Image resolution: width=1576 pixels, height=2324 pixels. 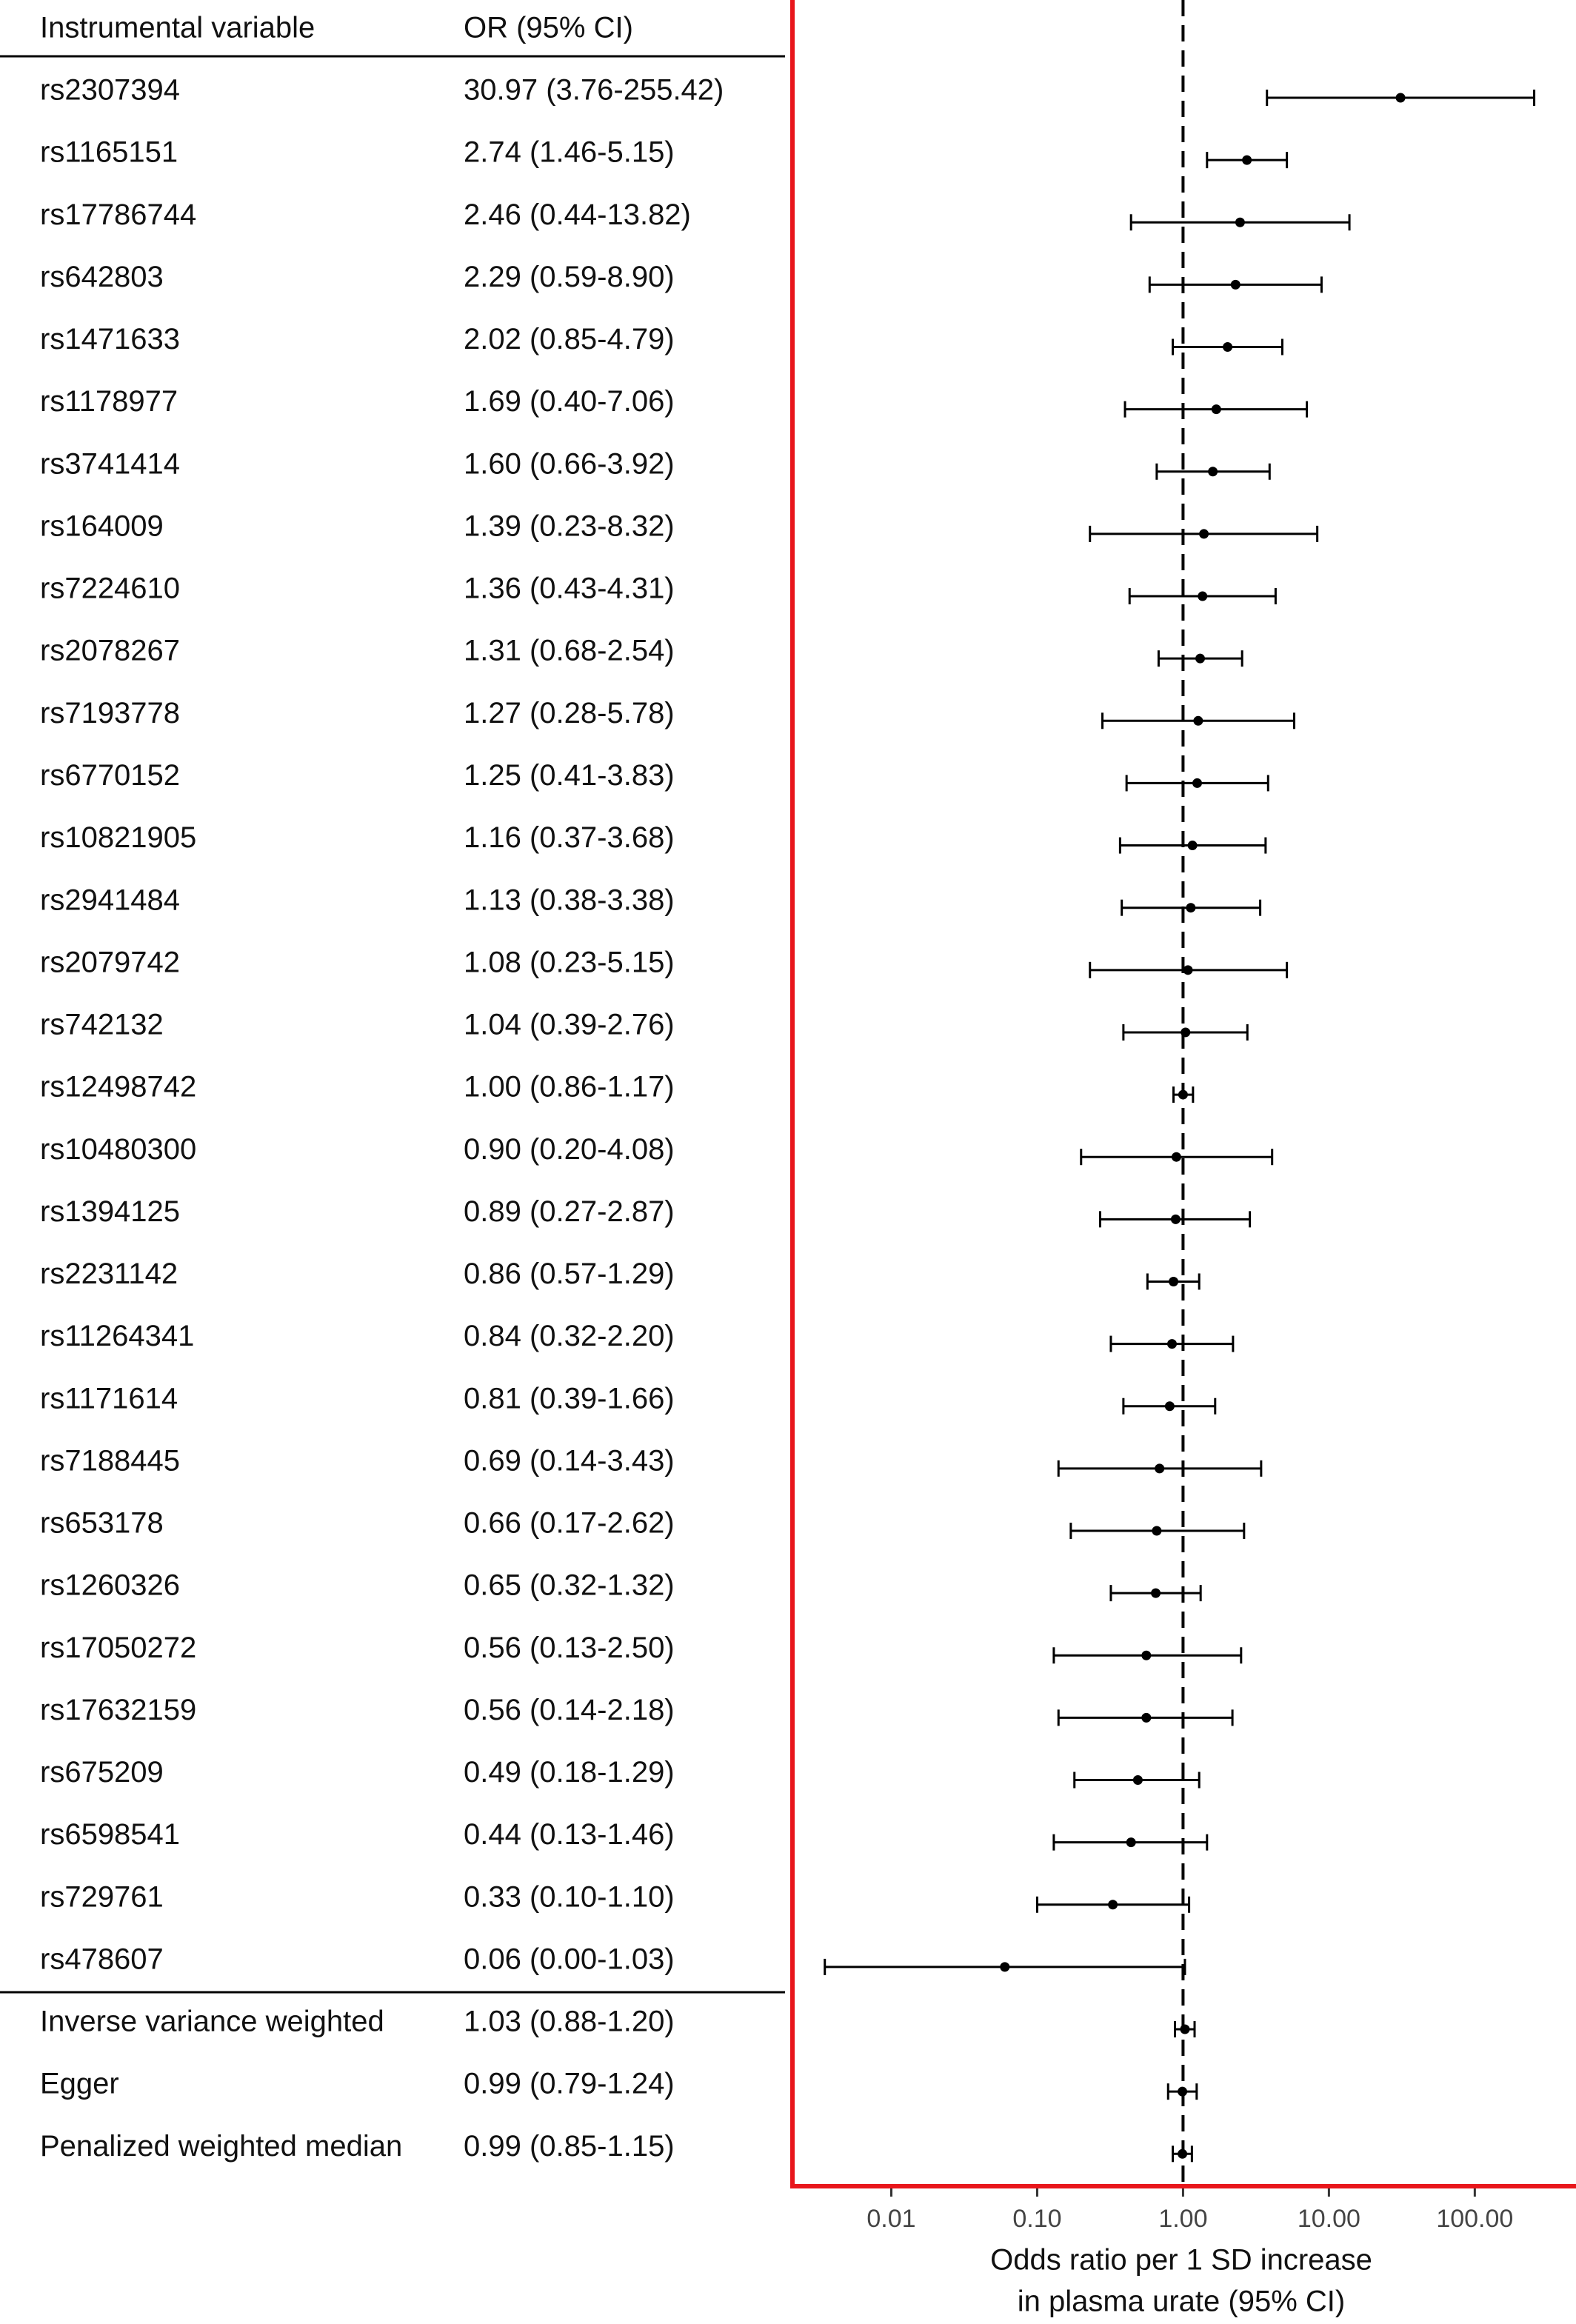 What do you see at coordinates (569, 1336) in the screenshot?
I see `or-label: 0.84 (0.32-2.20)` at bounding box center [569, 1336].